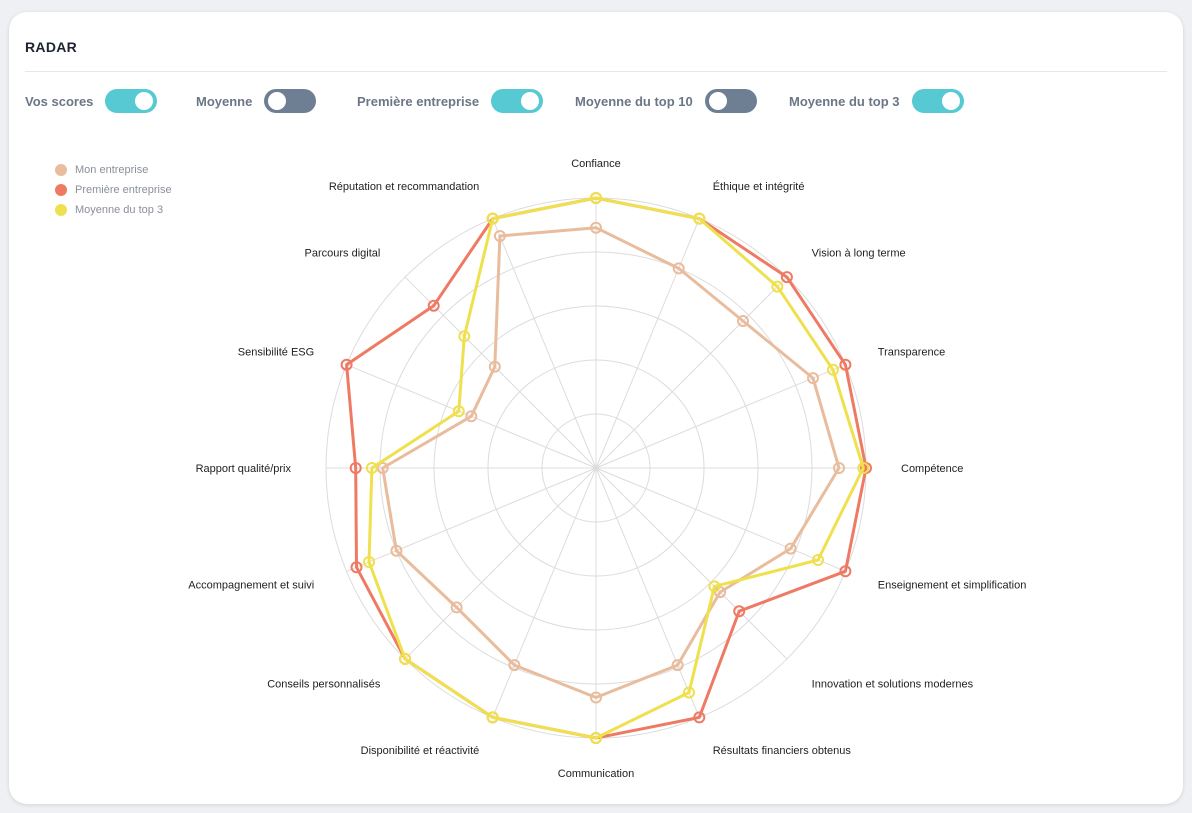 This screenshot has height=813, width=1192. What do you see at coordinates (596, 164) in the screenshot?
I see `axis-label: Confiance` at bounding box center [596, 164].